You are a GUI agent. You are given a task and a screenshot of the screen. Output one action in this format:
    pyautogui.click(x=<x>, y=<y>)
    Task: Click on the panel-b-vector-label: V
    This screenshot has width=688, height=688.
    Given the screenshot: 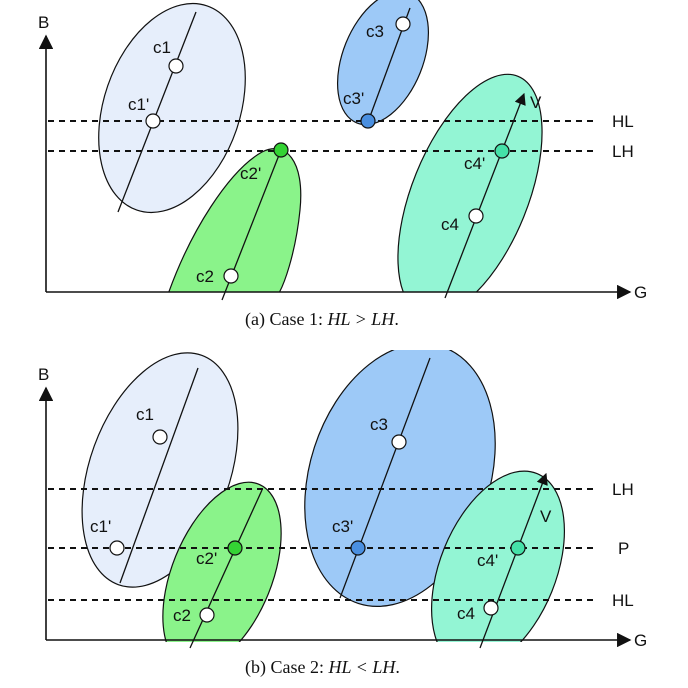 What is the action you would take?
    pyautogui.click(x=546, y=516)
    